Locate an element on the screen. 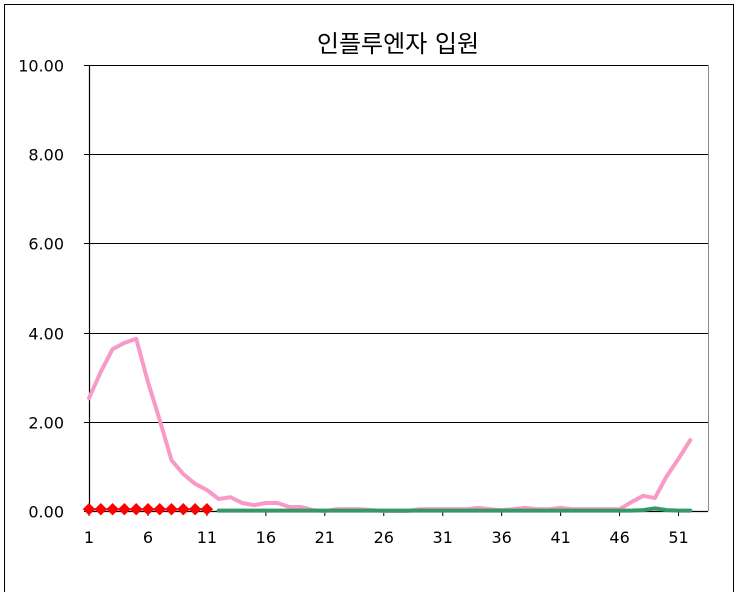 This screenshot has width=738, height=592. y-tick-label: 4.00 is located at coordinates (46, 334).